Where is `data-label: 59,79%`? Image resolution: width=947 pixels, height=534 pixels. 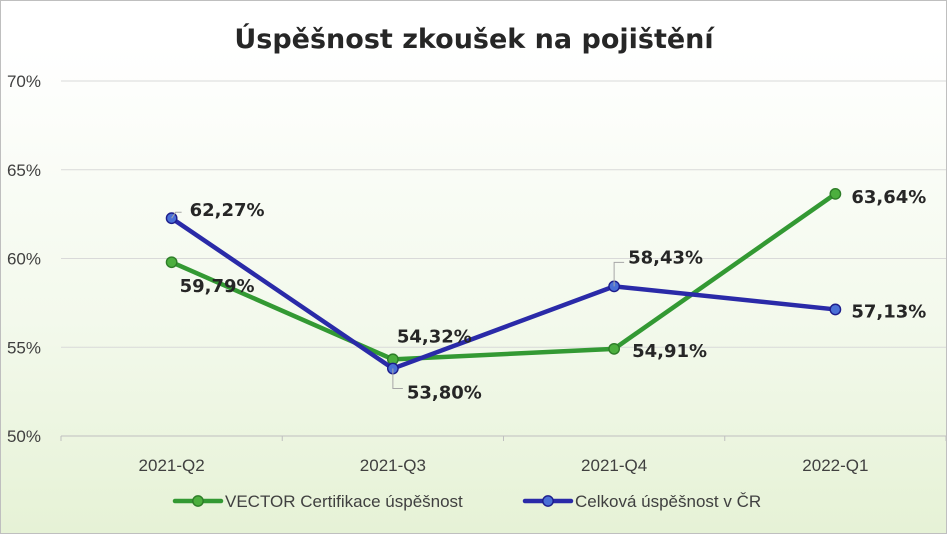
data-label: 59,79% is located at coordinates (217, 286).